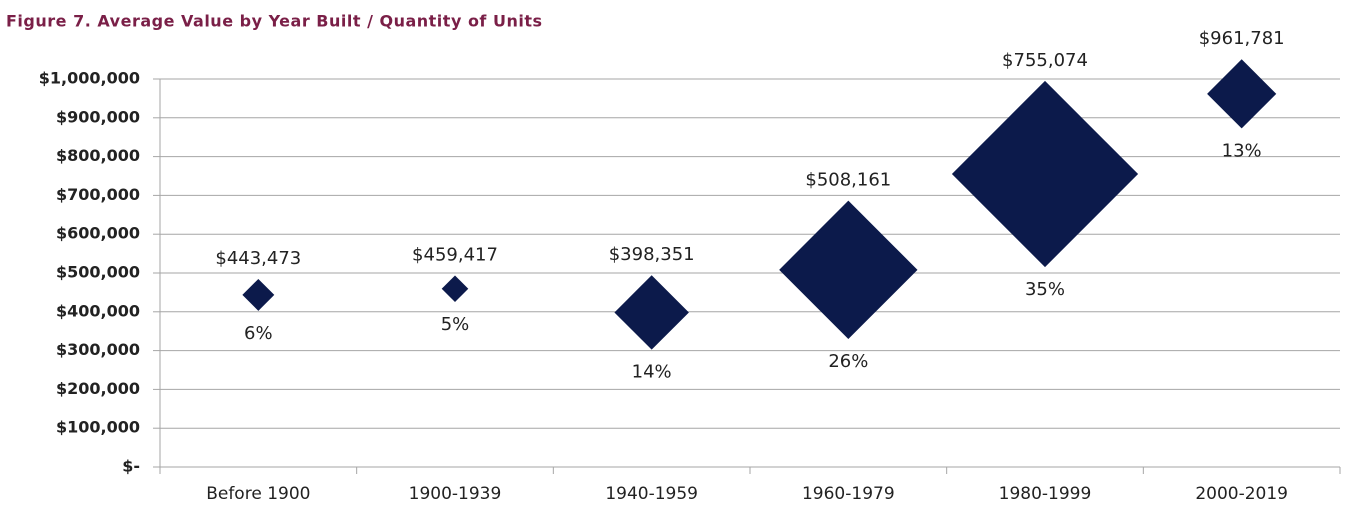  I want to click on size-label: 35%, so click(1045, 289).